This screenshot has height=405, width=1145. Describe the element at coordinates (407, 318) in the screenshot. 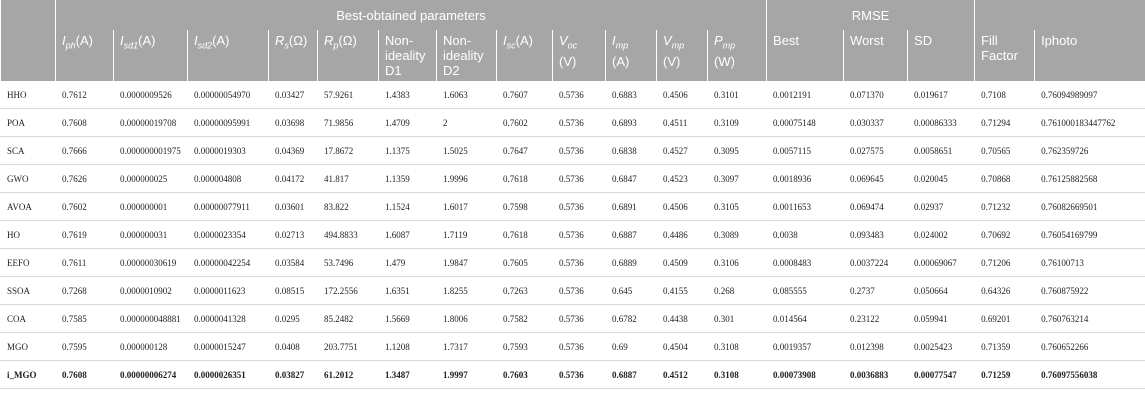

I see `table-cell: 1.5669` at that location.